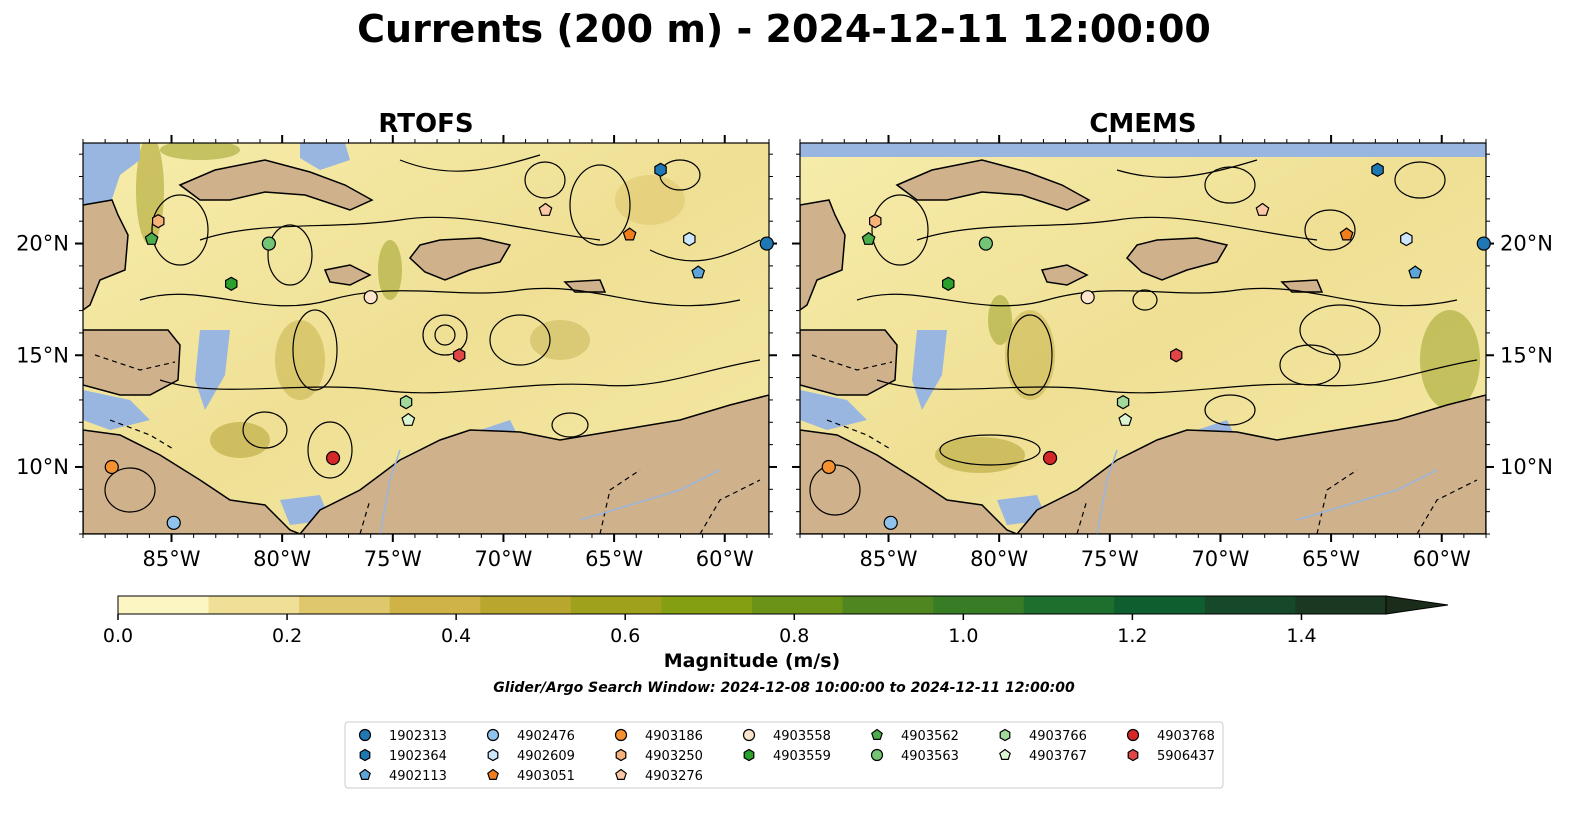 The image size is (1577, 827). I want to click on colorbar-extend-arrow, so click(1417, 605).